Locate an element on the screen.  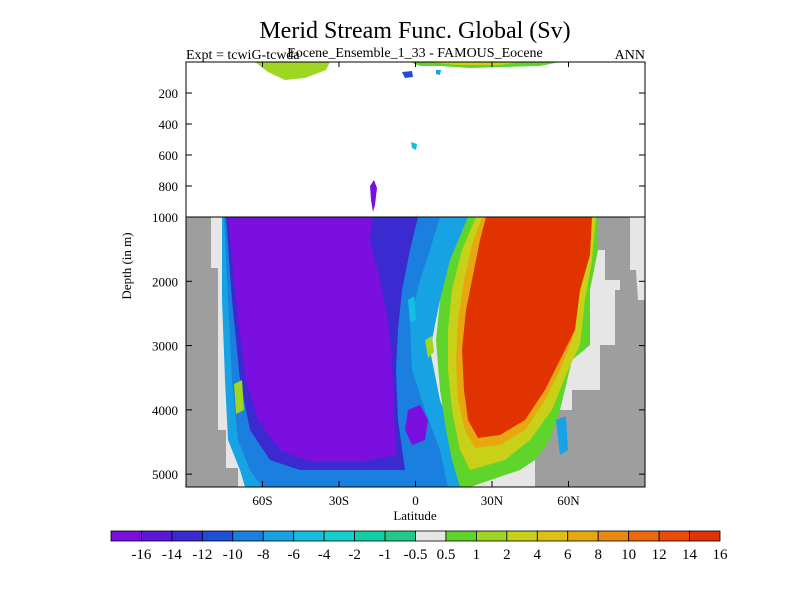
upper-feature-cyan-blob is located at coordinates (438, 72).